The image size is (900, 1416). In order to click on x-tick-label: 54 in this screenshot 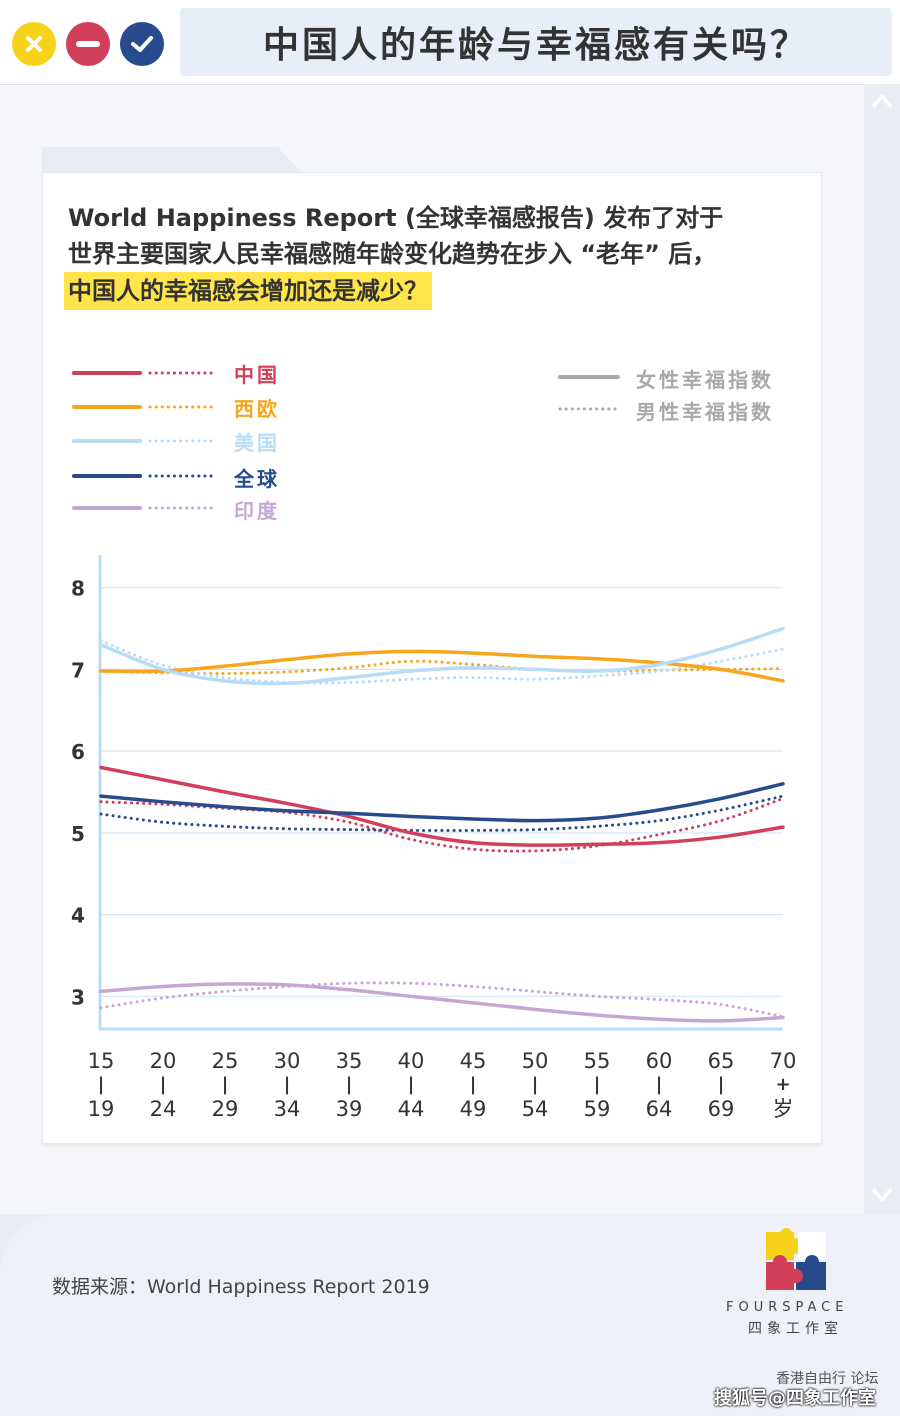, I will do `click(535, 1109)`.